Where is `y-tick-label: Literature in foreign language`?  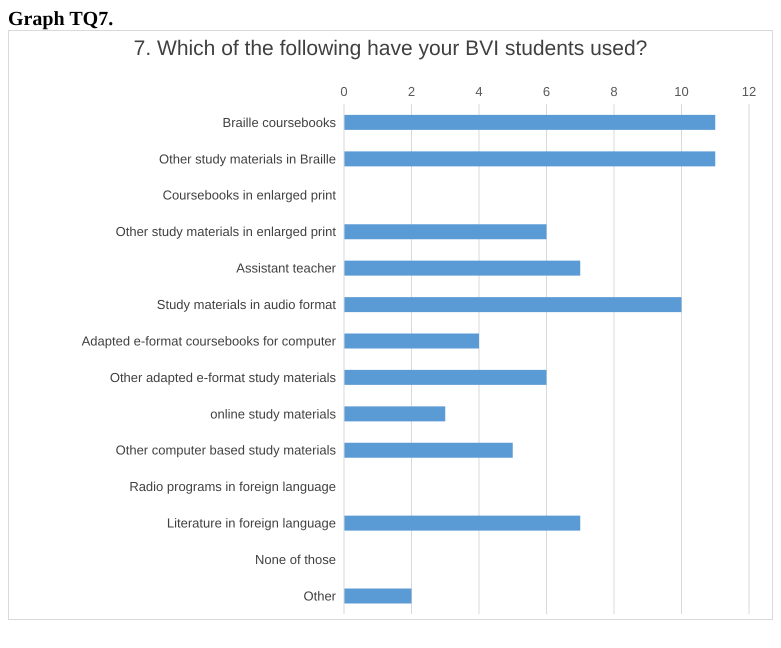 y-tick-label: Literature in foreign language is located at coordinates (251, 523).